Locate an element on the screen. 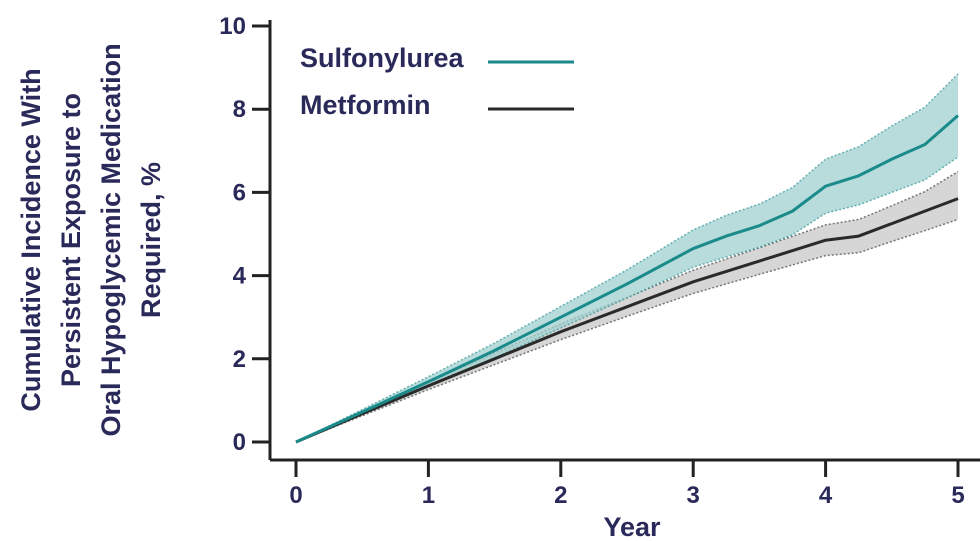 This screenshot has height=541, width=980. y-axis-title-line-3: Oral Hypoglycemic Medication is located at coordinates (111, 239).